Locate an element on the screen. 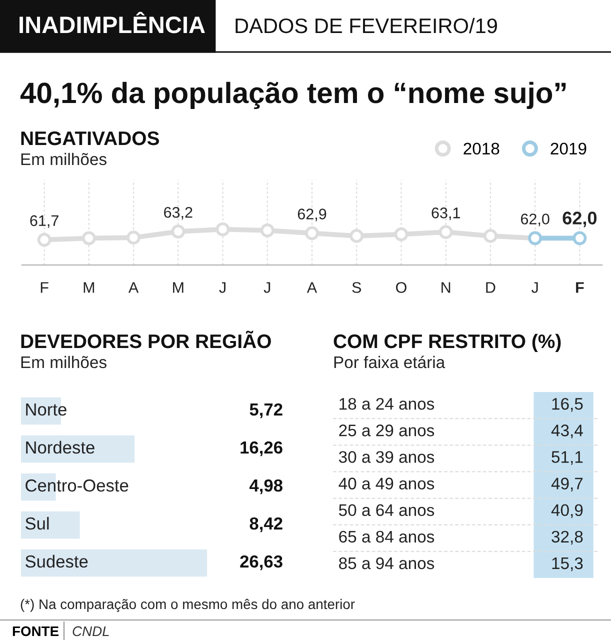 The width and height of the screenshot is (611, 640). text: 40,1% da população tem o “nome sujo” is located at coordinates (293, 96).